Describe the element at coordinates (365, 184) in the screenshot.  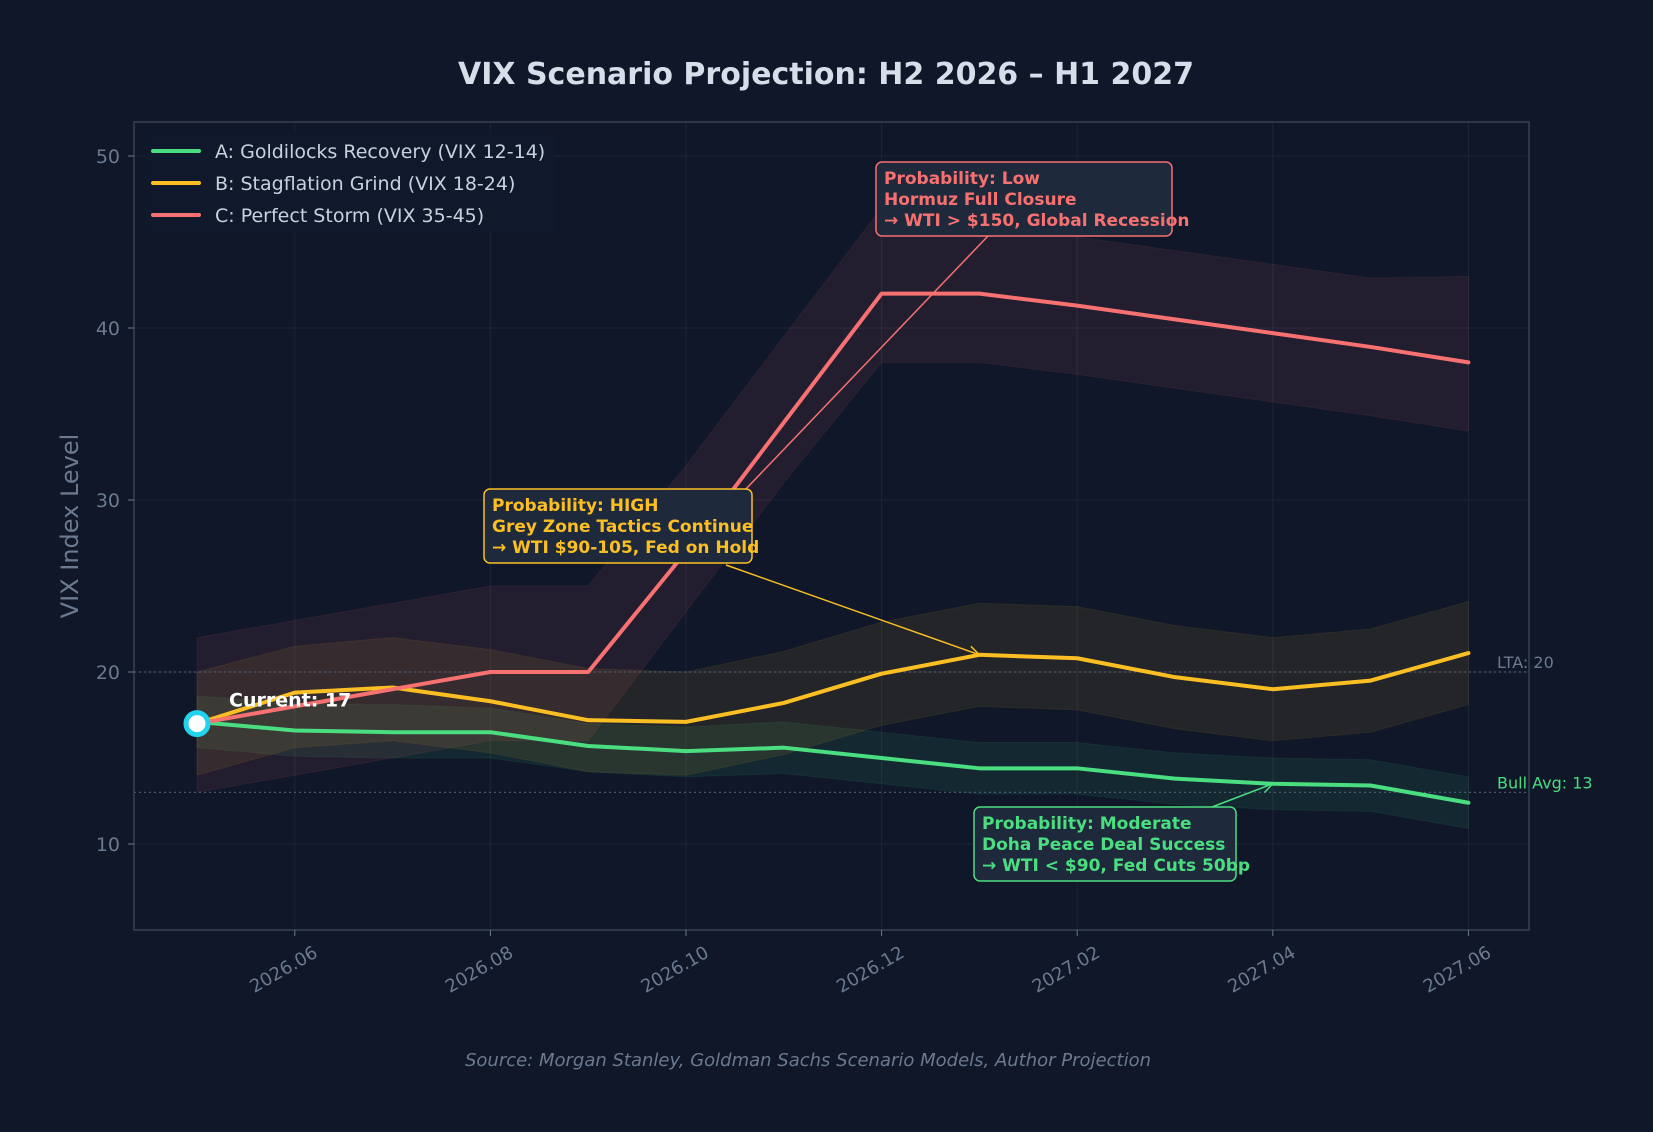
I see `legend-label: B: Stagflation Grind (VIX 18-24)` at that location.